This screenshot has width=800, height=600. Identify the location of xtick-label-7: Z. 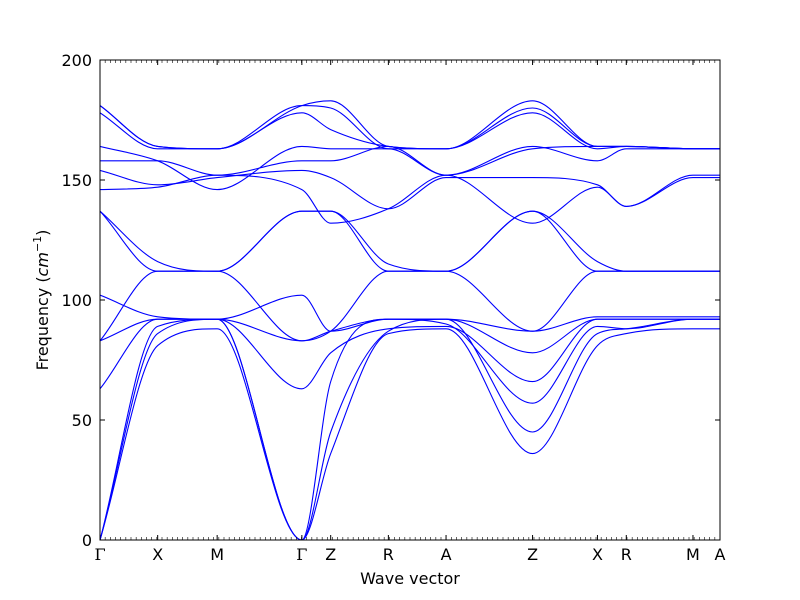
(532, 554).